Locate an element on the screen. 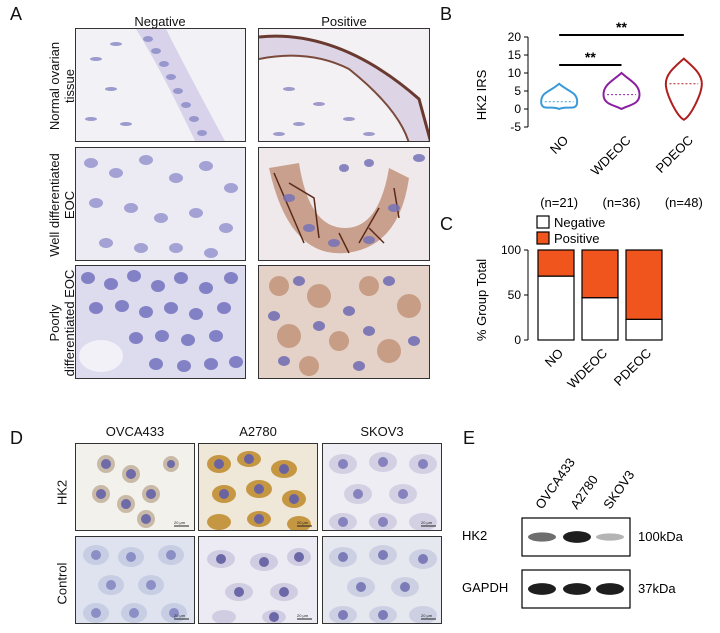  violin-y-tick-label: 15 is located at coordinates (515, 55).